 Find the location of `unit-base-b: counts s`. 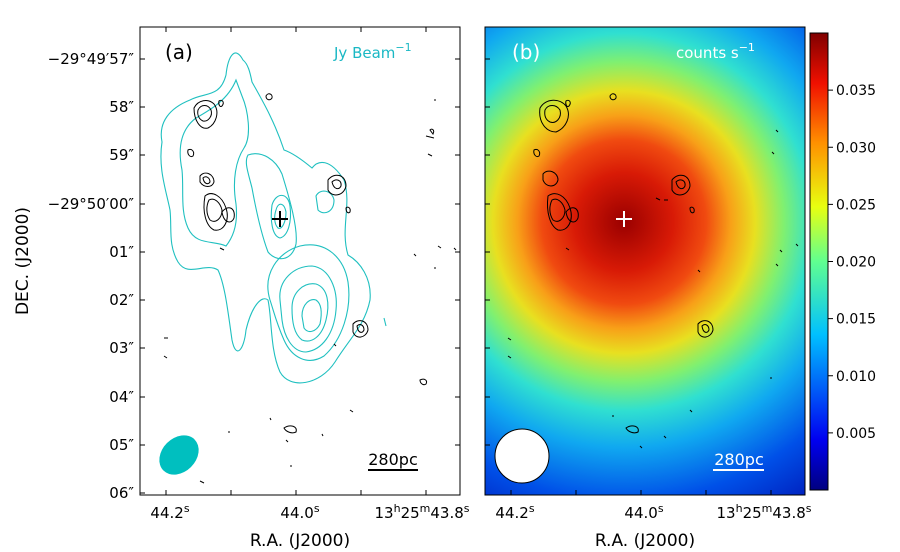

unit-base-b: counts s is located at coordinates (707, 53).